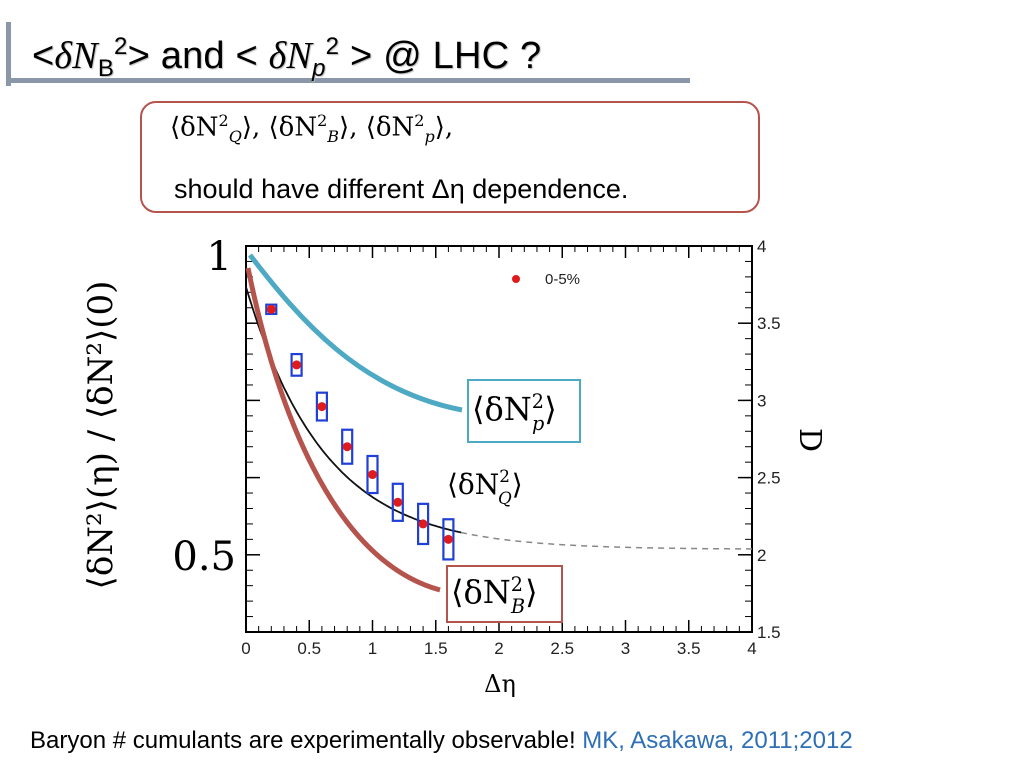 This screenshot has height=768, width=1024. I want to click on curve-b, so click(343, 430).